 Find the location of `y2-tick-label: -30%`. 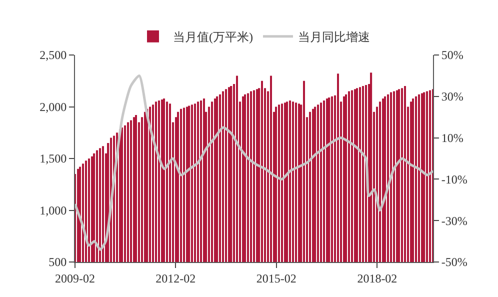

y2-tick-label: -30% is located at coordinates (454, 221).